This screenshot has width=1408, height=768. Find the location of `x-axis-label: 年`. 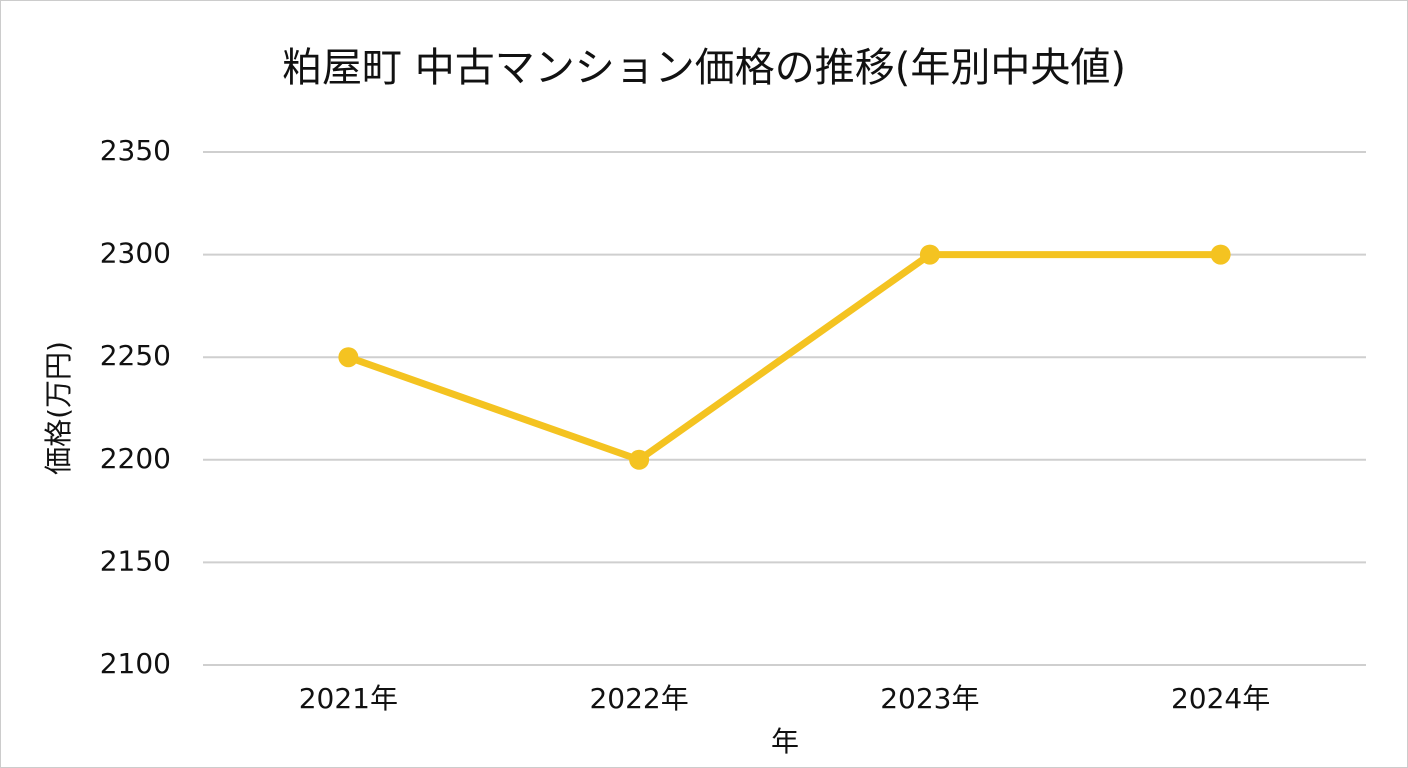

x-axis-label: 年 is located at coordinates (785, 741).